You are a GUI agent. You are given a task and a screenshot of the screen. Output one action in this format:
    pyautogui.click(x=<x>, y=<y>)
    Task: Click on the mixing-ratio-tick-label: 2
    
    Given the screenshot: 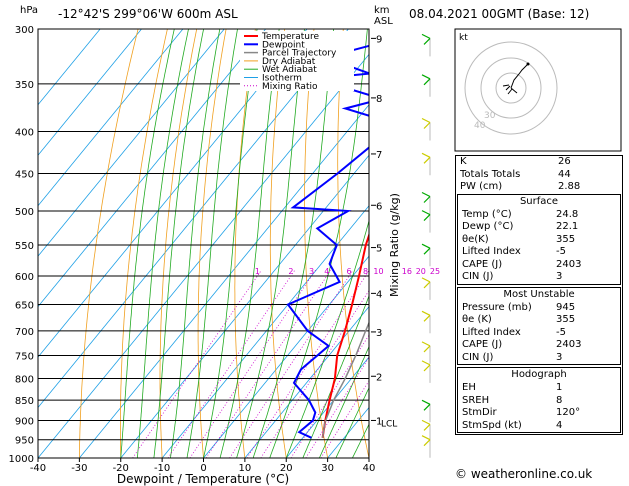 What is the action you would take?
    pyautogui.click(x=290, y=271)
    